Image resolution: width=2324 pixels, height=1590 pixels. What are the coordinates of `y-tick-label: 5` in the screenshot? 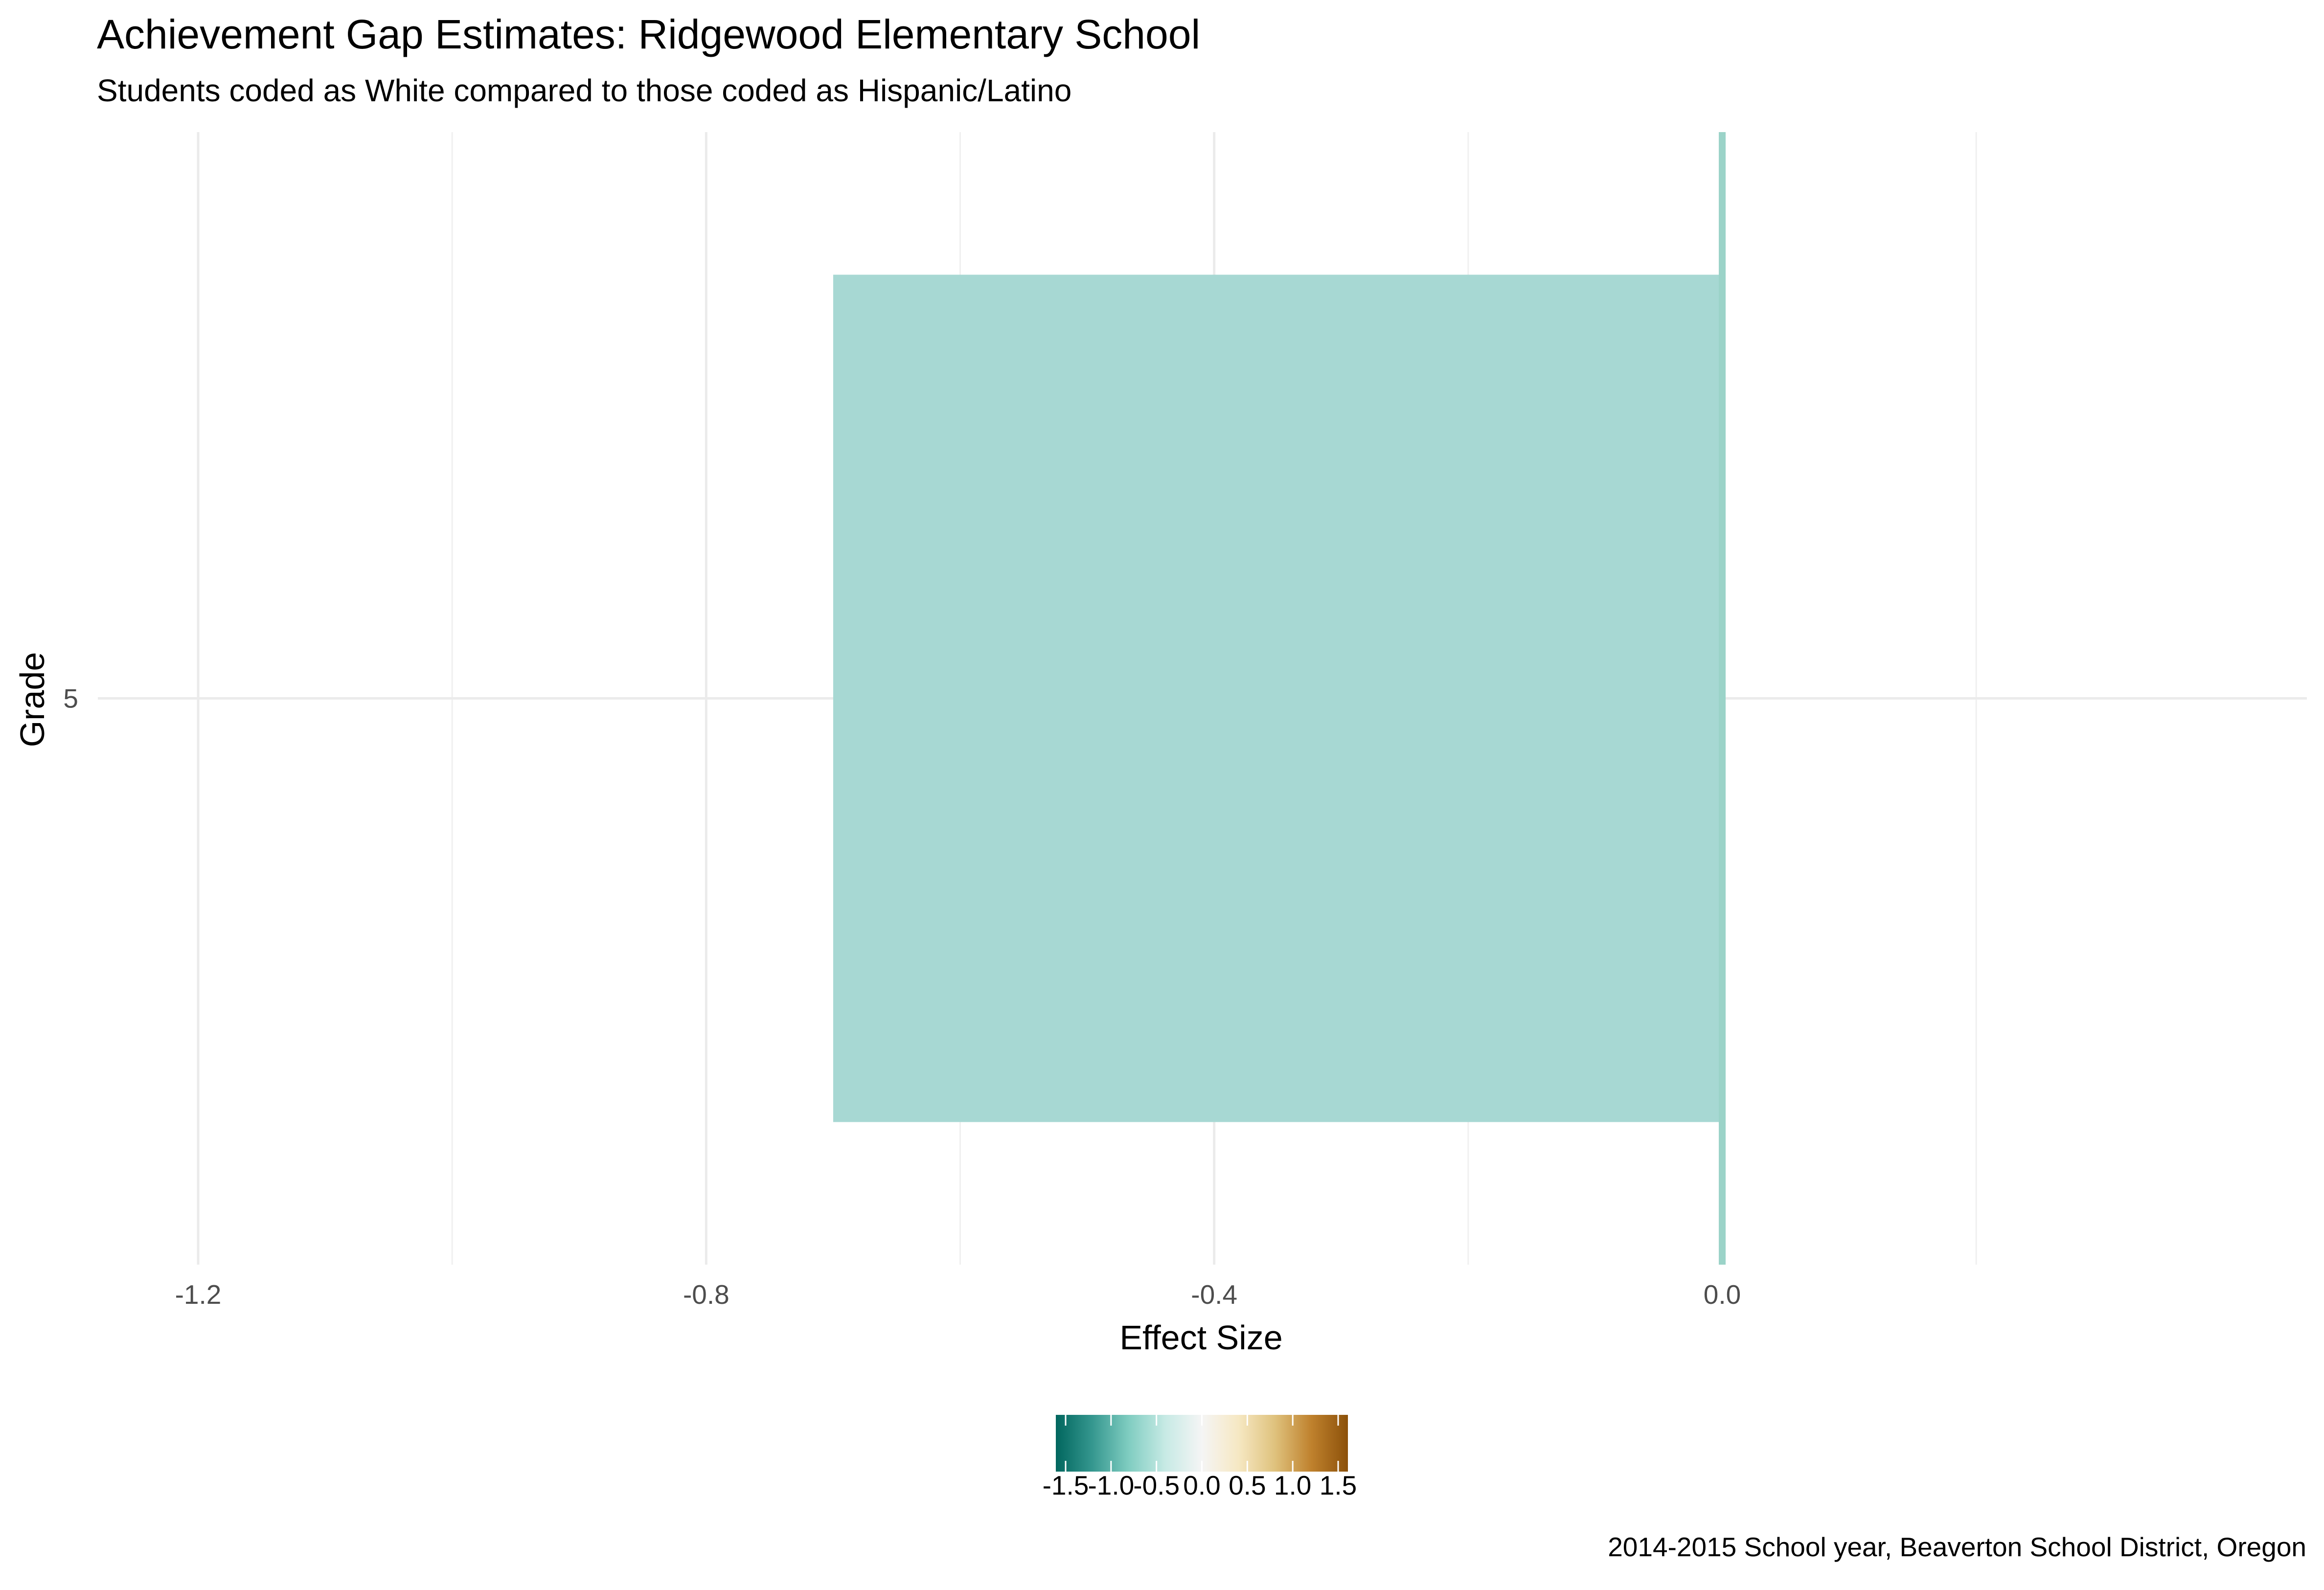 It's located at (70, 699).